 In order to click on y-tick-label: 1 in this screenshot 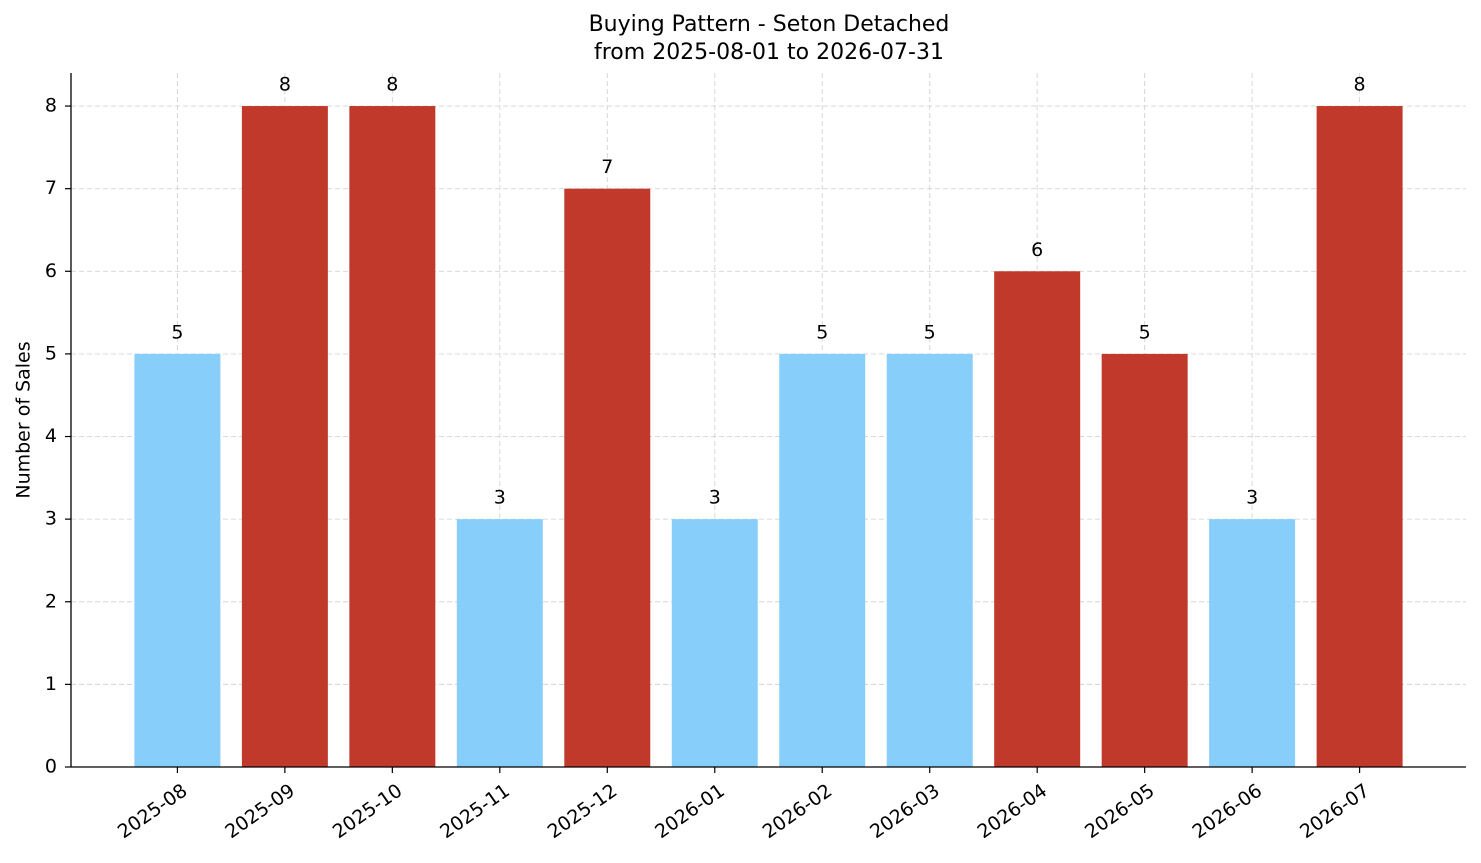, I will do `click(51, 684)`.